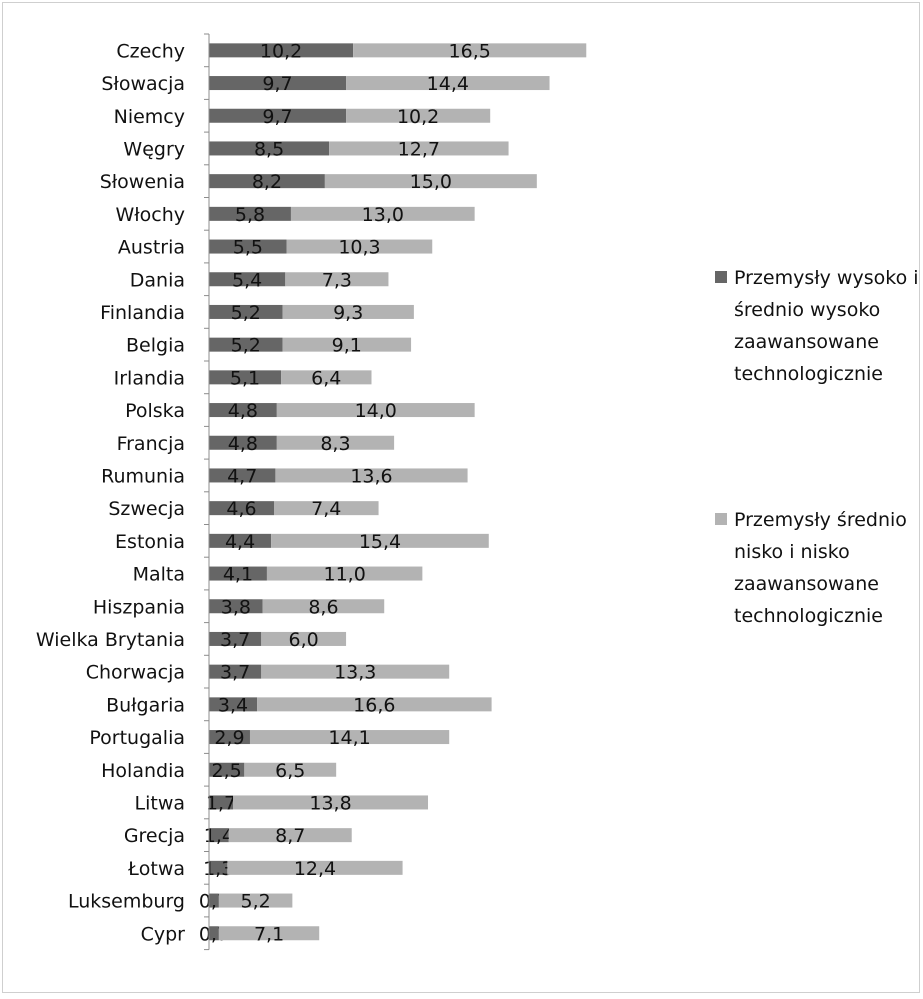 The image size is (923, 999). What do you see at coordinates (219, 836) in the screenshot?
I see `data-label-high-tech: 1,4` at bounding box center [219, 836].